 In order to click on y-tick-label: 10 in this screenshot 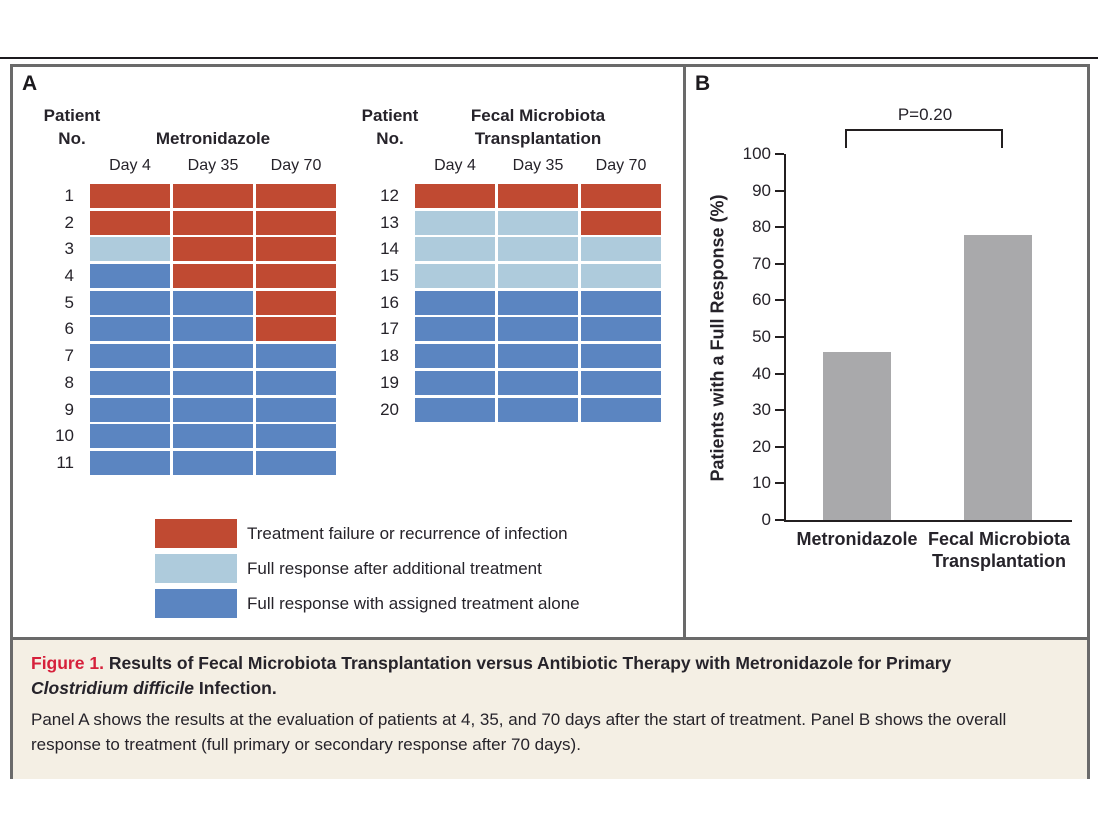, I will do `click(761, 483)`.